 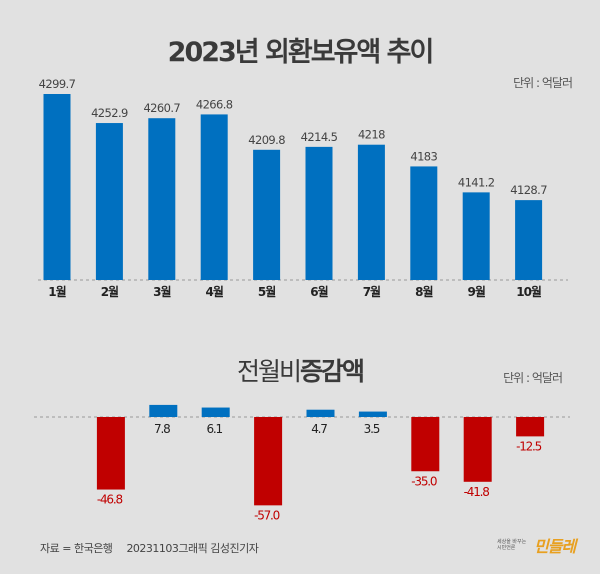 What do you see at coordinates (192, 548) in the screenshot?
I see `credit-text: 20231103그래픽 김성진기자` at bounding box center [192, 548].